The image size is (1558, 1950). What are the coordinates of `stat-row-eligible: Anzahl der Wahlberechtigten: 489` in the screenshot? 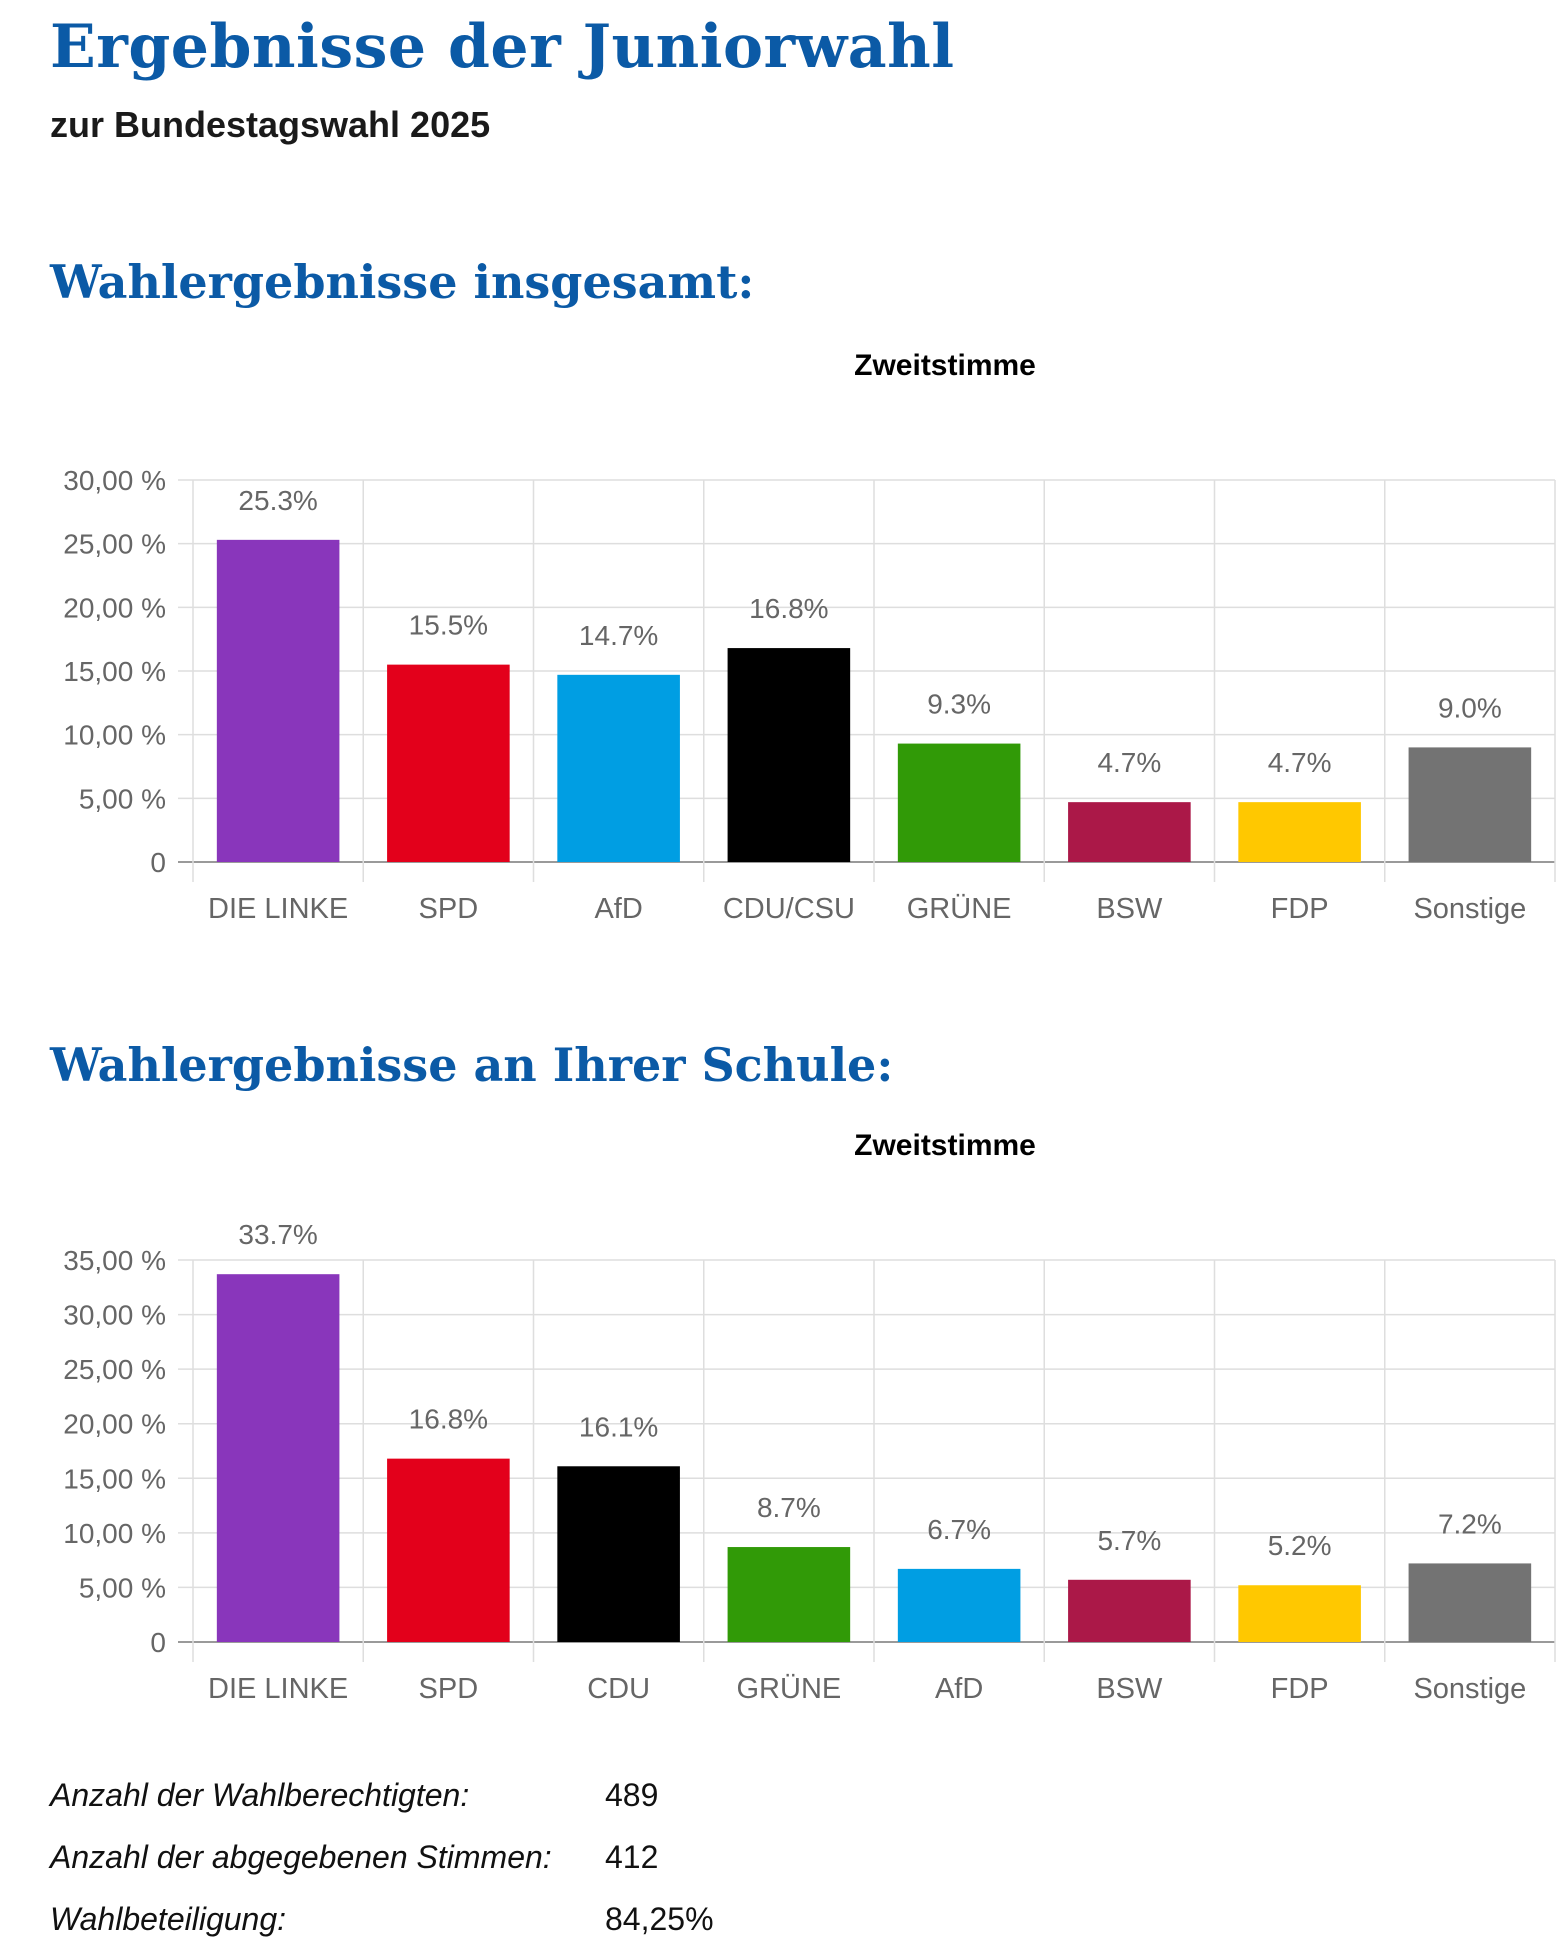 It's located at (382, 1795).